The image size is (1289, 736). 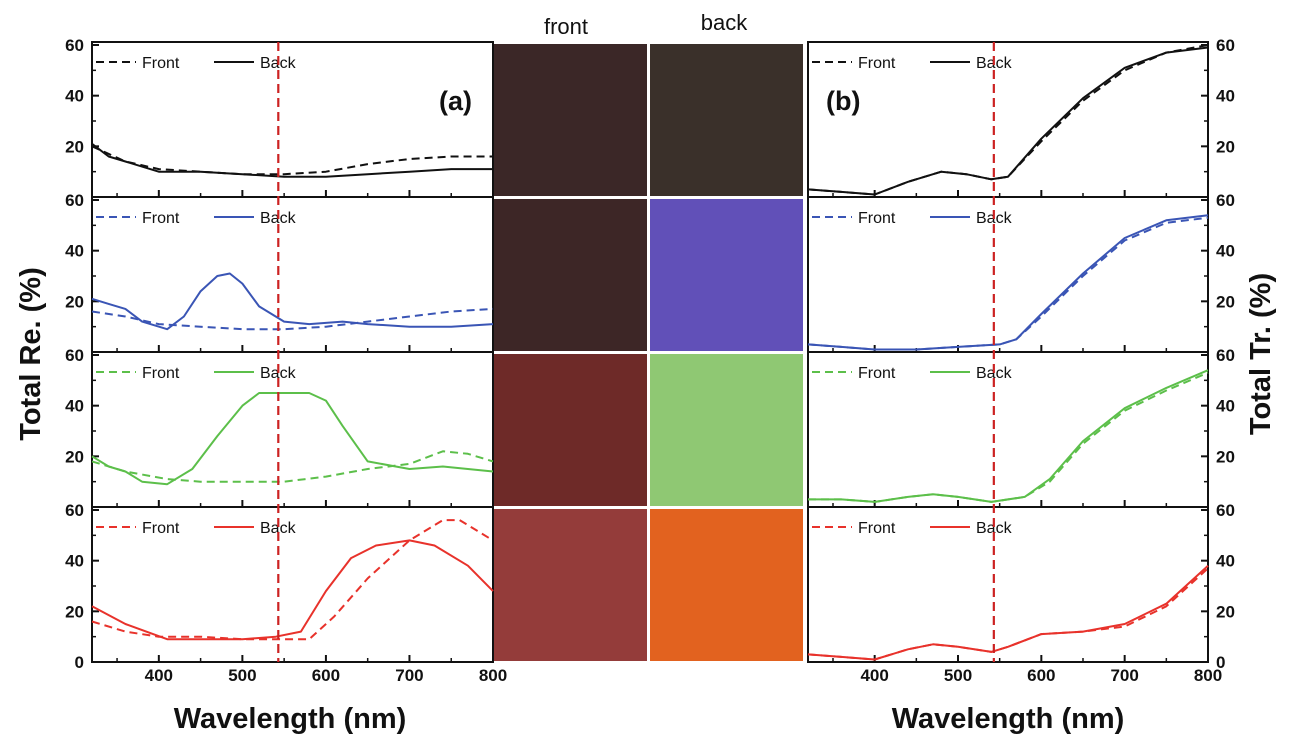 What do you see at coordinates (566, 26) in the screenshot?
I see `photo-header-front: front` at bounding box center [566, 26].